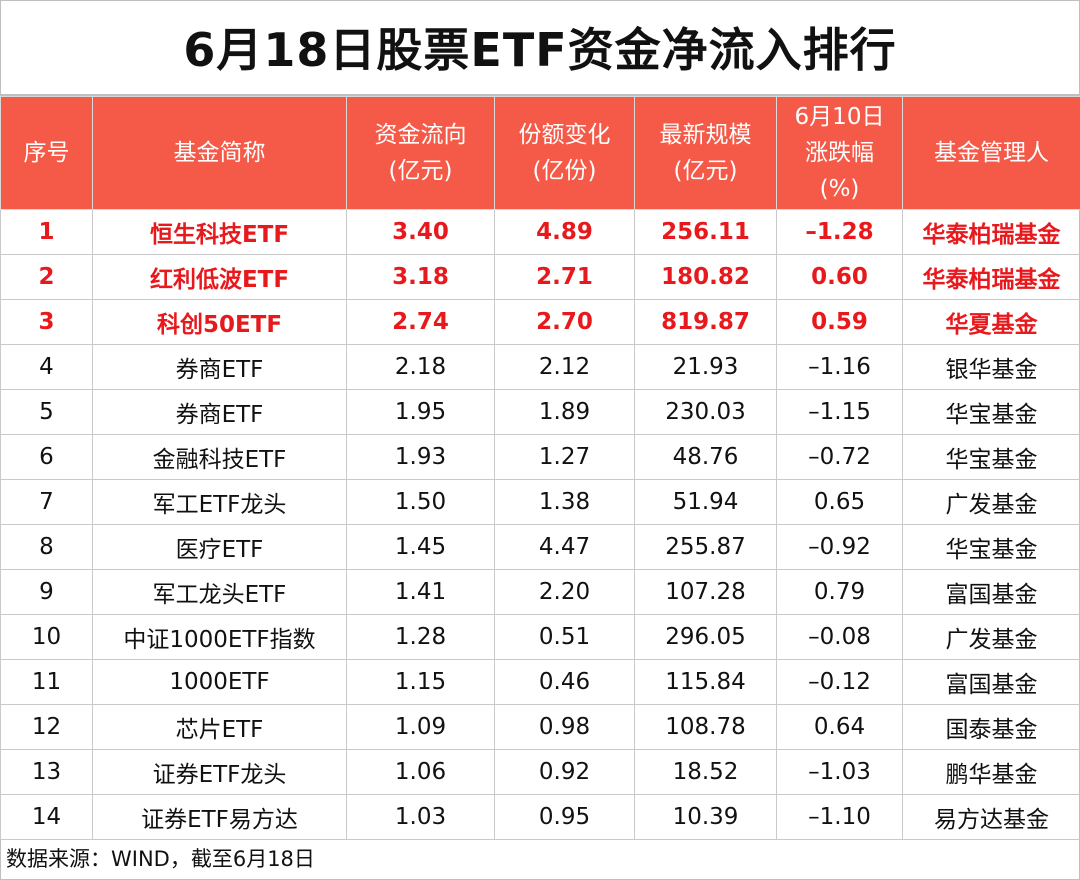 Image resolution: width=1080 pixels, height=880 pixels. Describe the element at coordinates (839, 592) in the screenshot. I see `cell-change-pct: 0.79` at that location.